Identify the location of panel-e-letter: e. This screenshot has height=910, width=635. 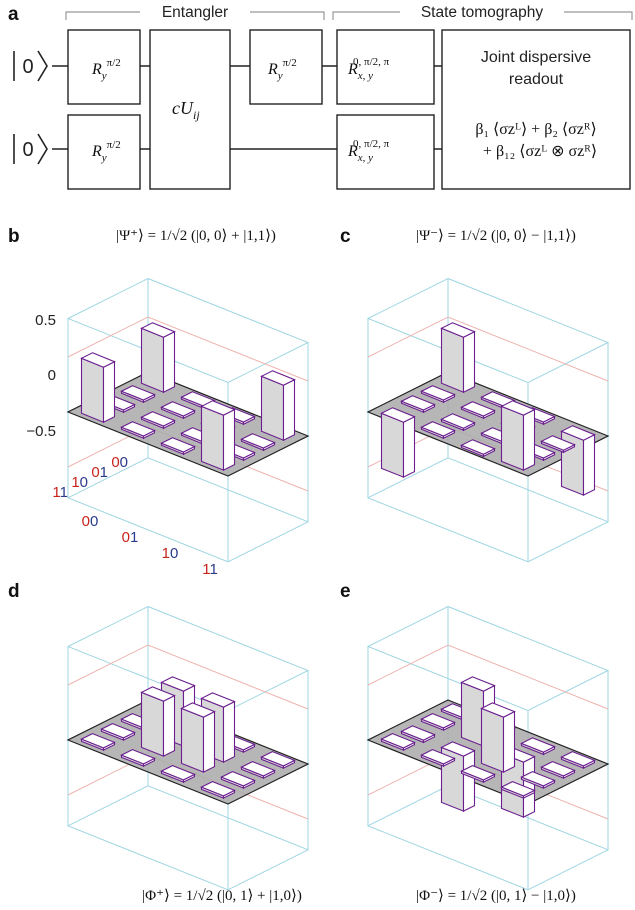
(345, 591).